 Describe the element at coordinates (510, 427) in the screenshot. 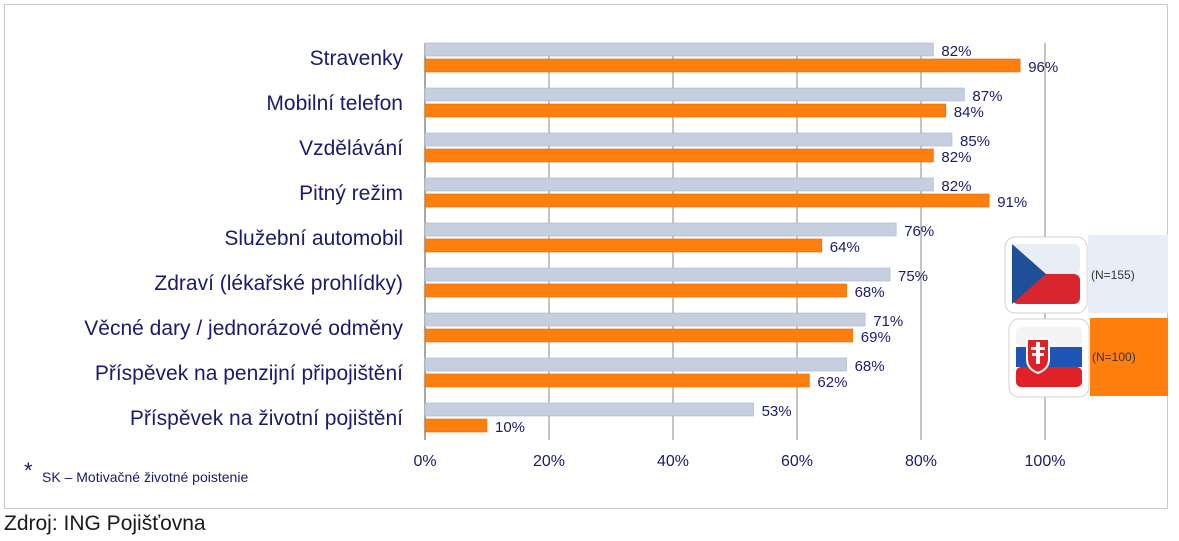

I see `bar-value-label: 10%` at that location.